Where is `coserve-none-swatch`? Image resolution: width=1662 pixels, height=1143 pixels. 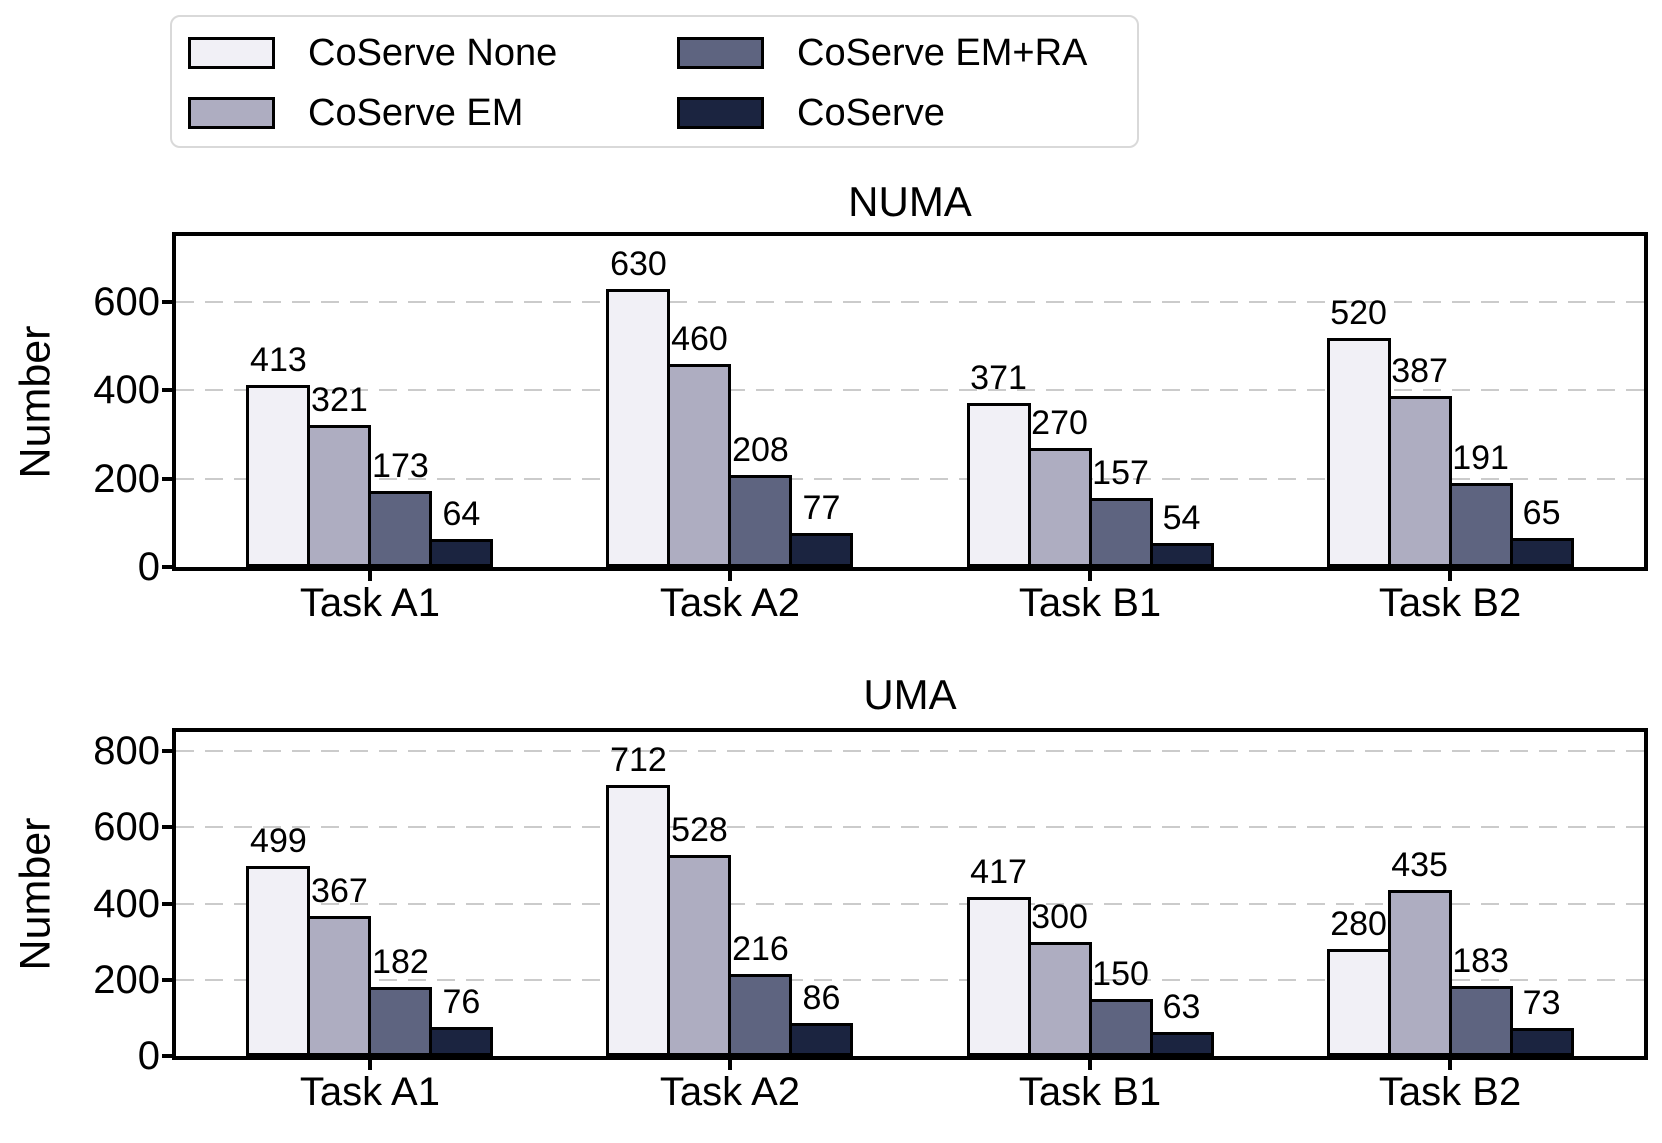
coserve-none-swatch is located at coordinates (231, 53).